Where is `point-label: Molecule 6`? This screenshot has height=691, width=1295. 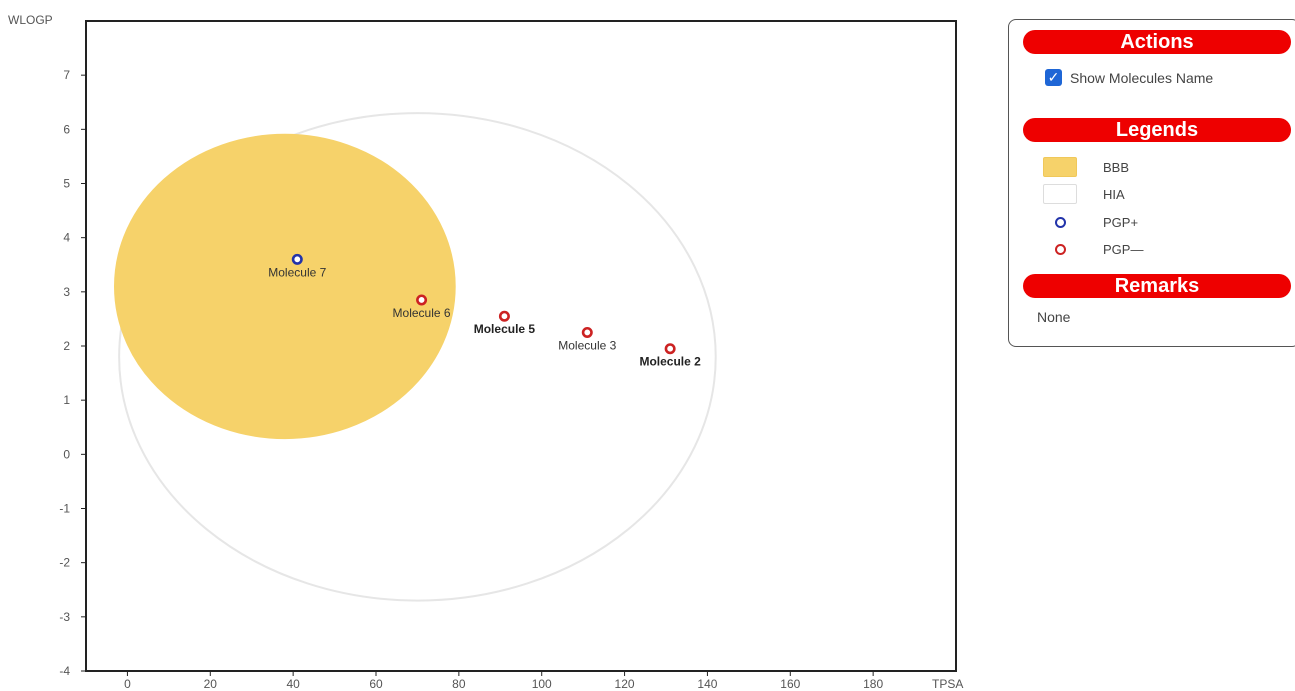 point-label: Molecule 6 is located at coordinates (422, 313).